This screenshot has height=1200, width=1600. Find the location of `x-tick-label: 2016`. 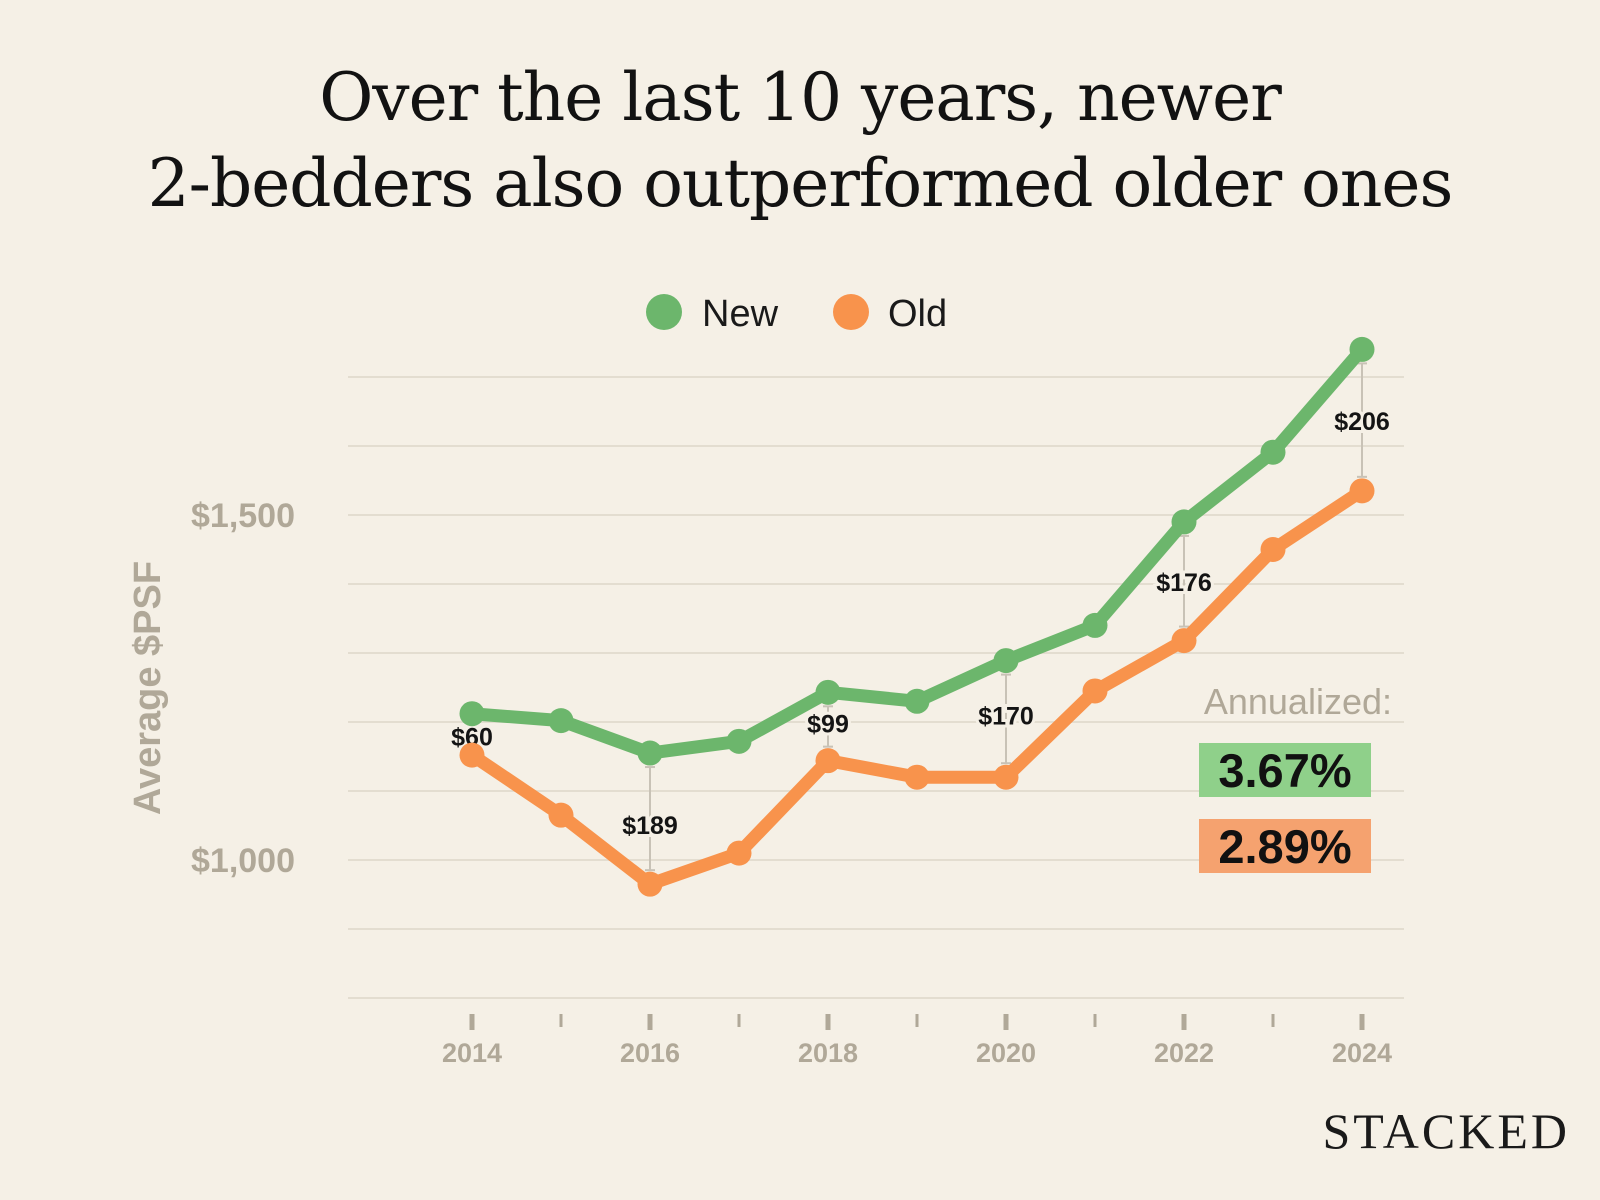

x-tick-label: 2016 is located at coordinates (650, 1053).